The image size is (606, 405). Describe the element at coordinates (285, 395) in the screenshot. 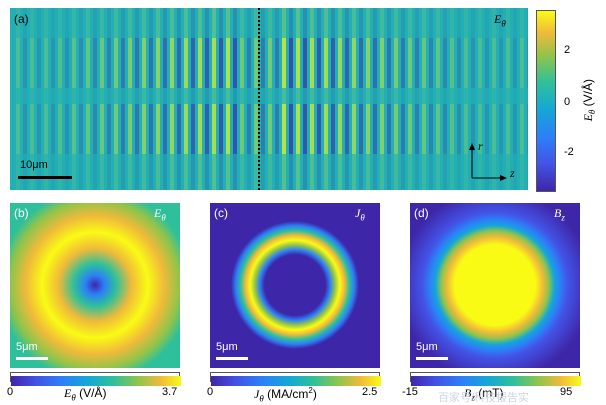

I see `colorbar-c-label: Jθ (MA/cm2)` at that location.